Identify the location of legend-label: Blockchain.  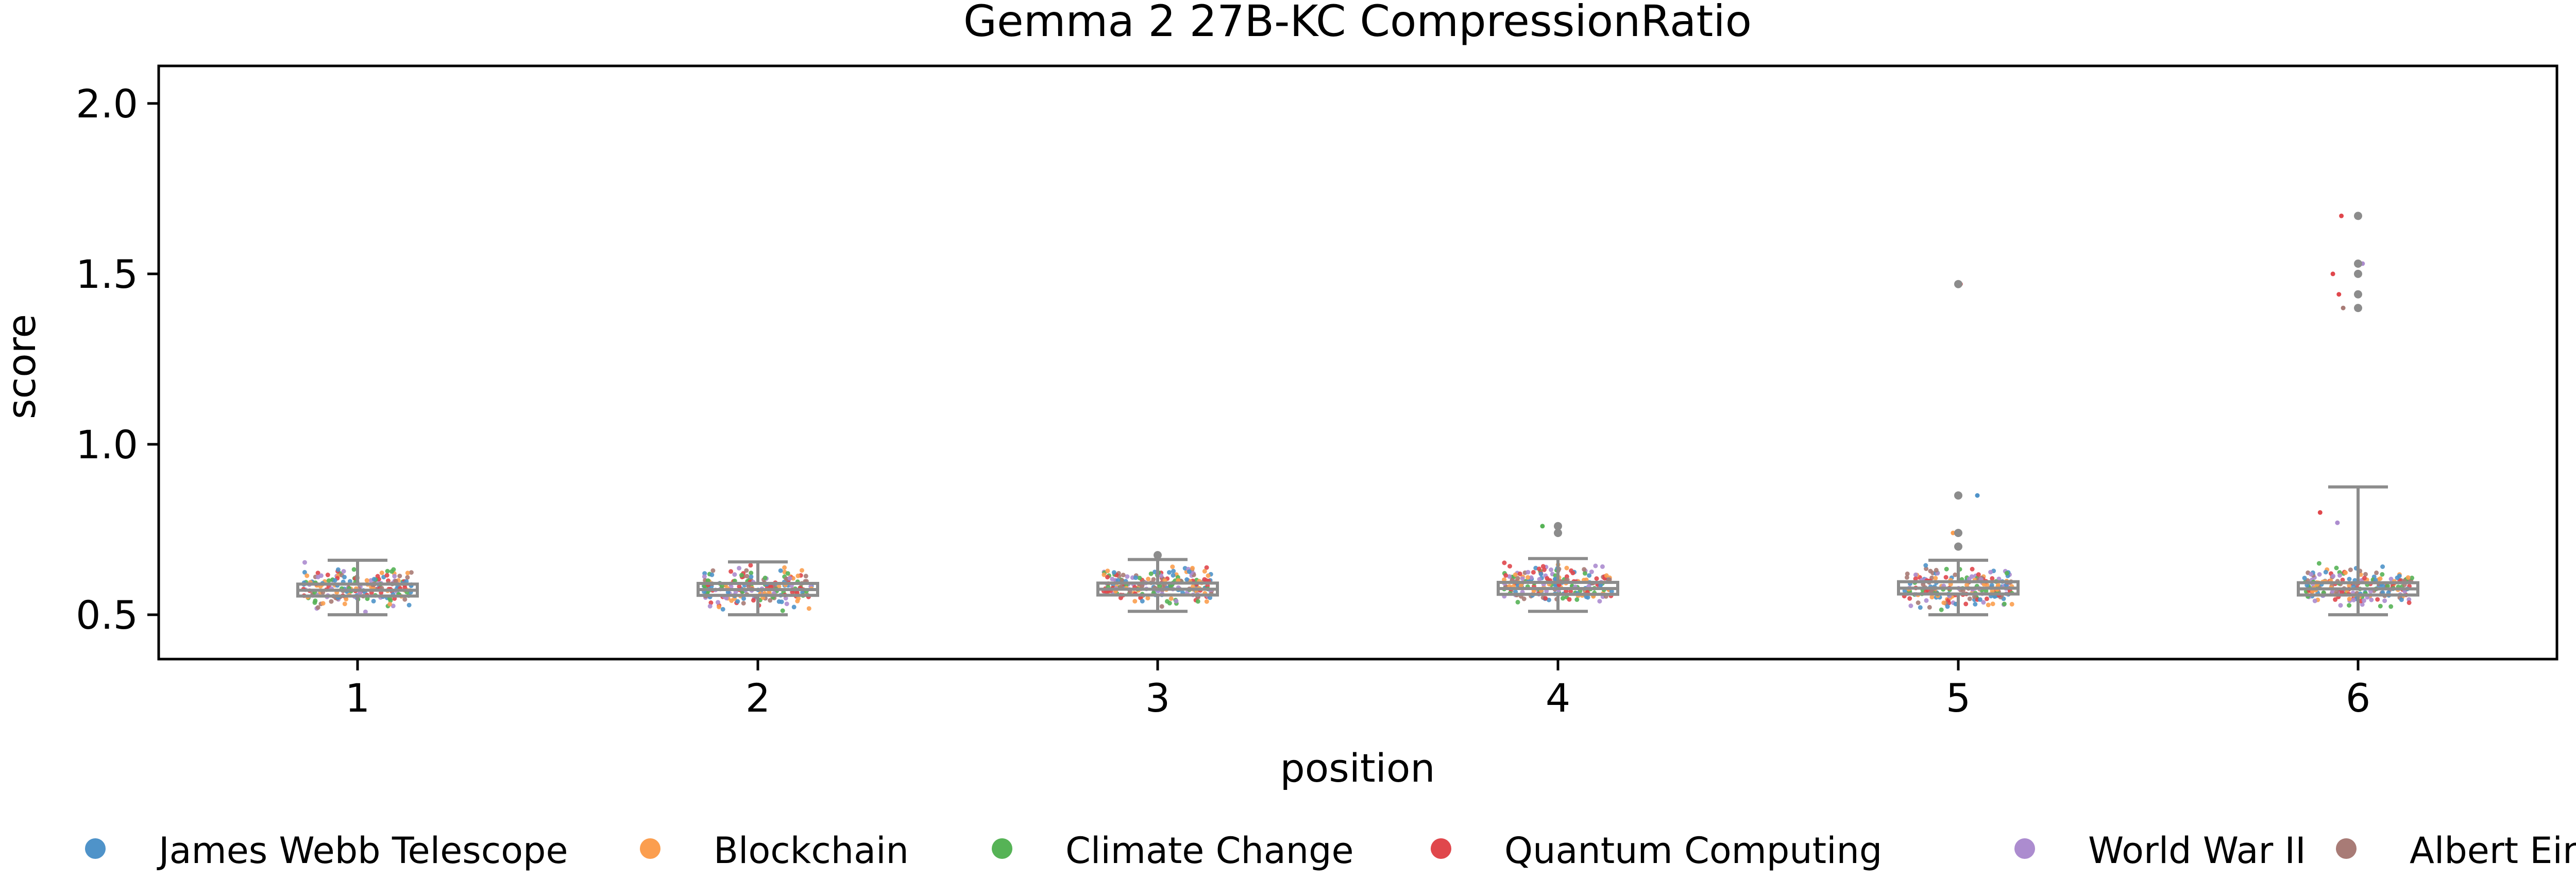
(811, 851).